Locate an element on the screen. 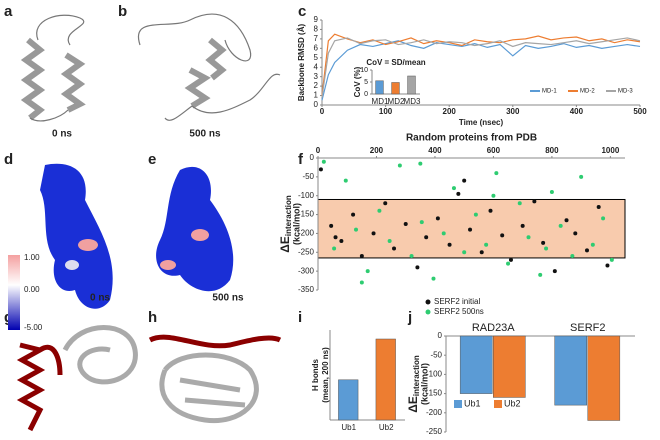 The width and height of the screenshot is (660, 440). panel-label: b is located at coordinates (122, 11).